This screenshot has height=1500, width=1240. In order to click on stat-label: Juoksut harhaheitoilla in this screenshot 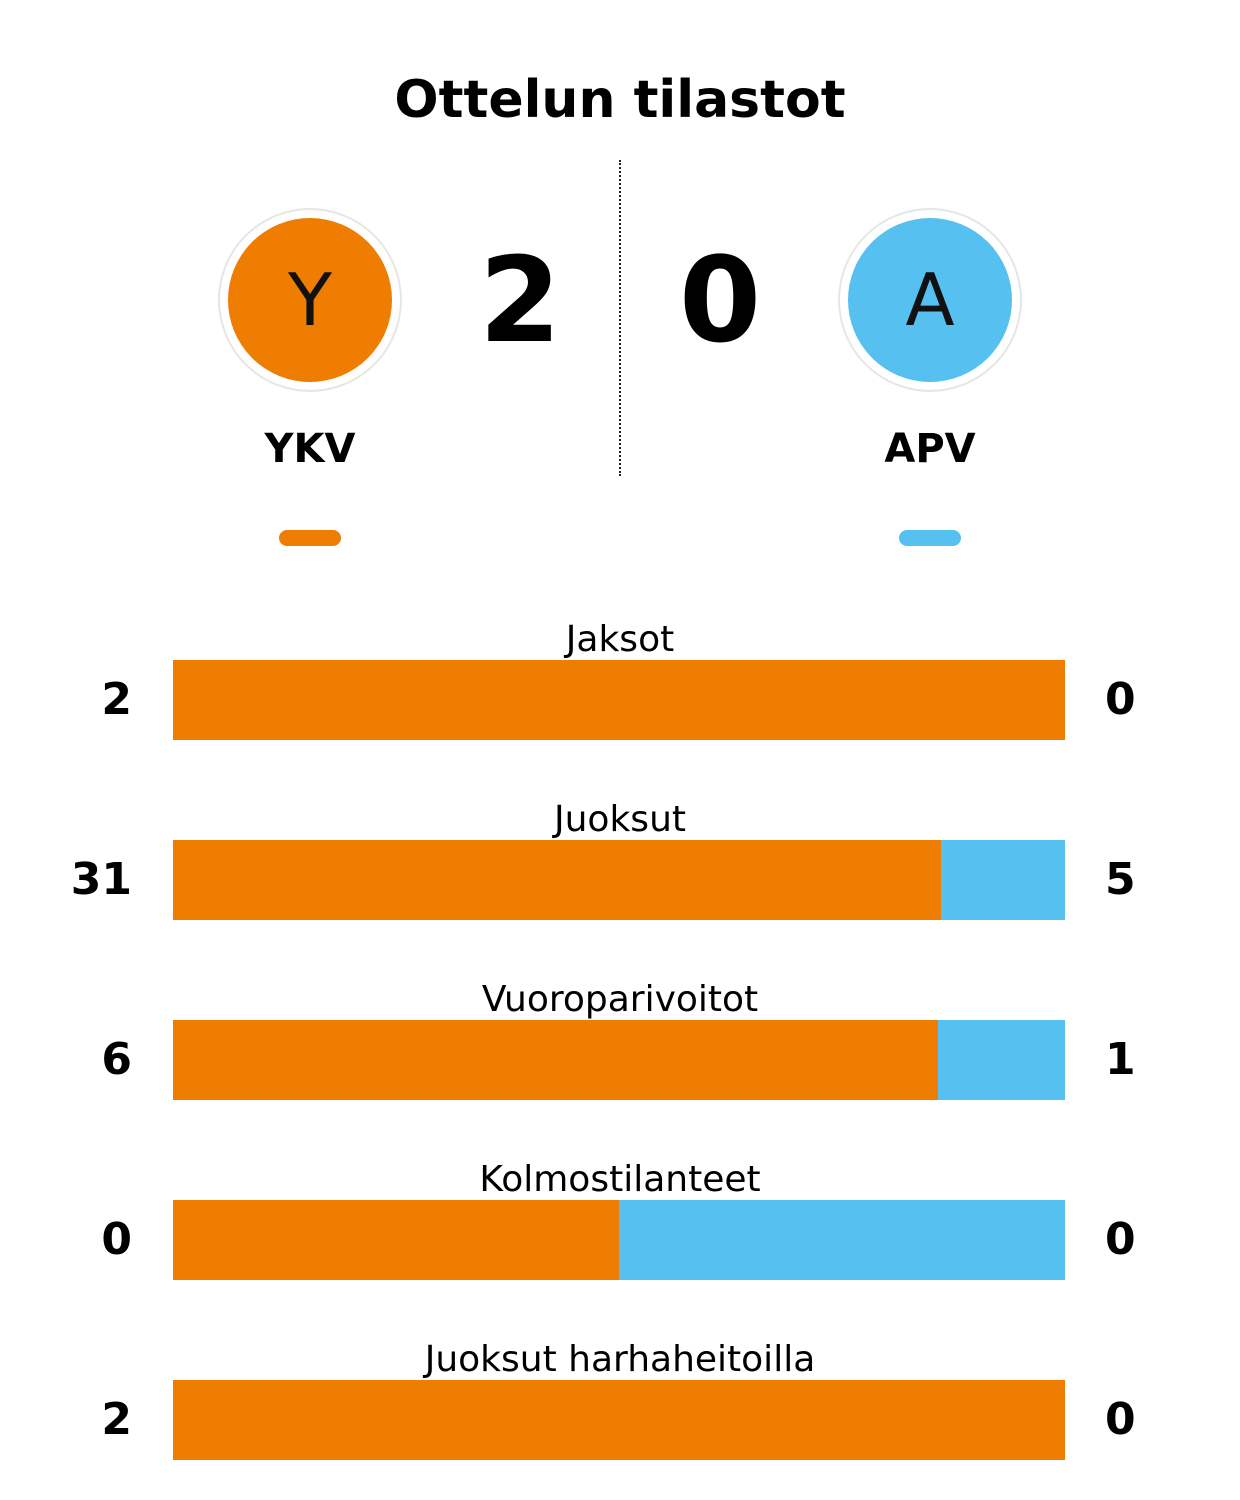, I will do `click(620, 1359)`.